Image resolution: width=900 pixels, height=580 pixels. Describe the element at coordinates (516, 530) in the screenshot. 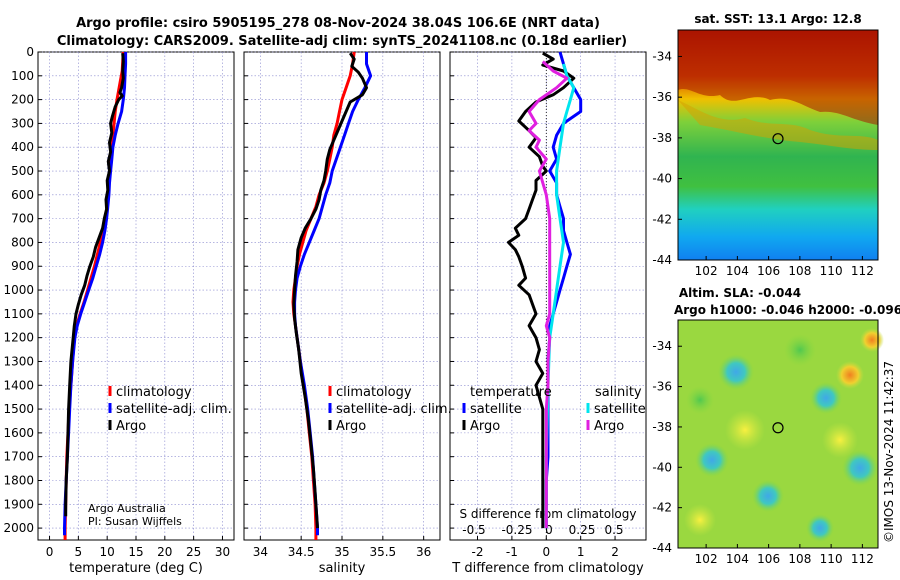

I see `x-top-tick-label: -0.25` at that location.